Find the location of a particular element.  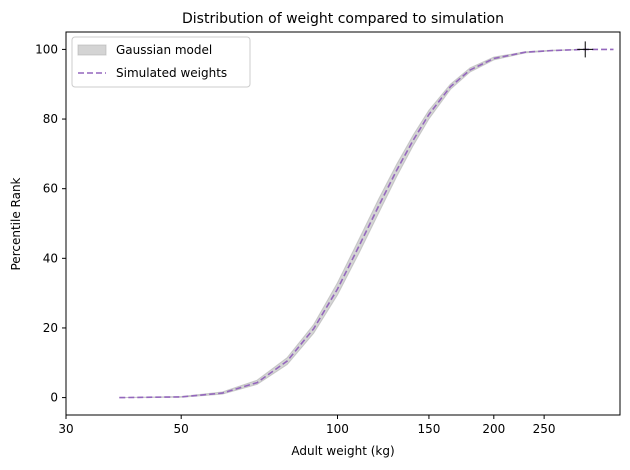

x-axis-label: Adult weight (kg) is located at coordinates (342, 451).